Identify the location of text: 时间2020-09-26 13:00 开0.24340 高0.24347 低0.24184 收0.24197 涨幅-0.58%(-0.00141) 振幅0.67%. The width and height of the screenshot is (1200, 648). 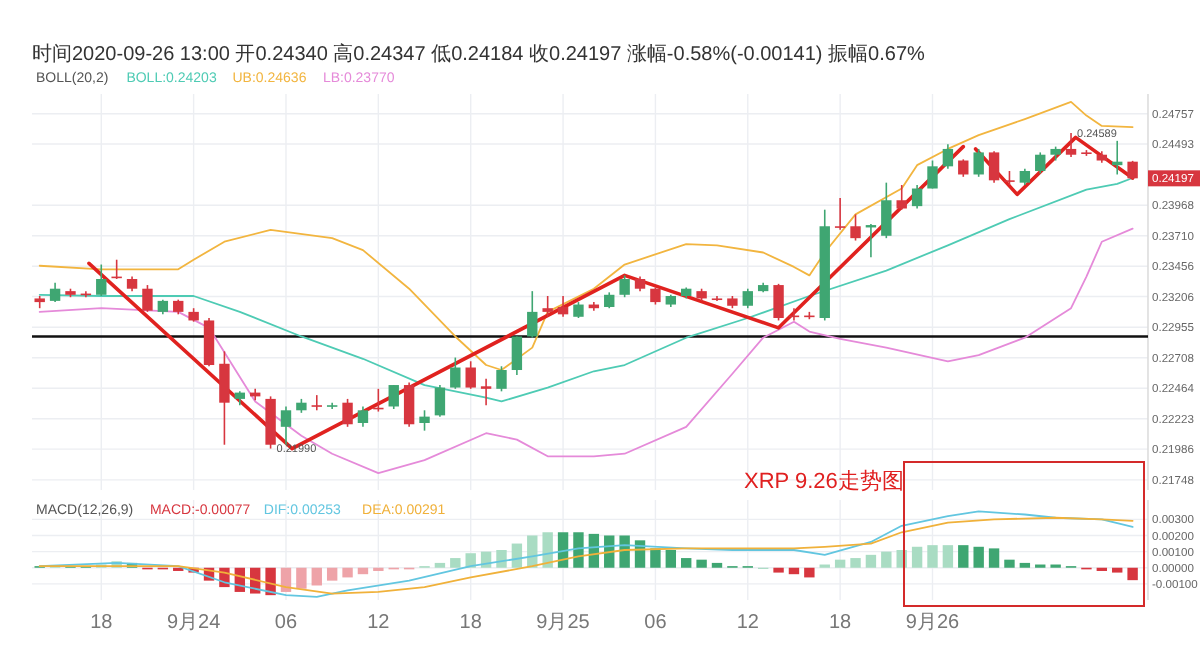
(478, 54).